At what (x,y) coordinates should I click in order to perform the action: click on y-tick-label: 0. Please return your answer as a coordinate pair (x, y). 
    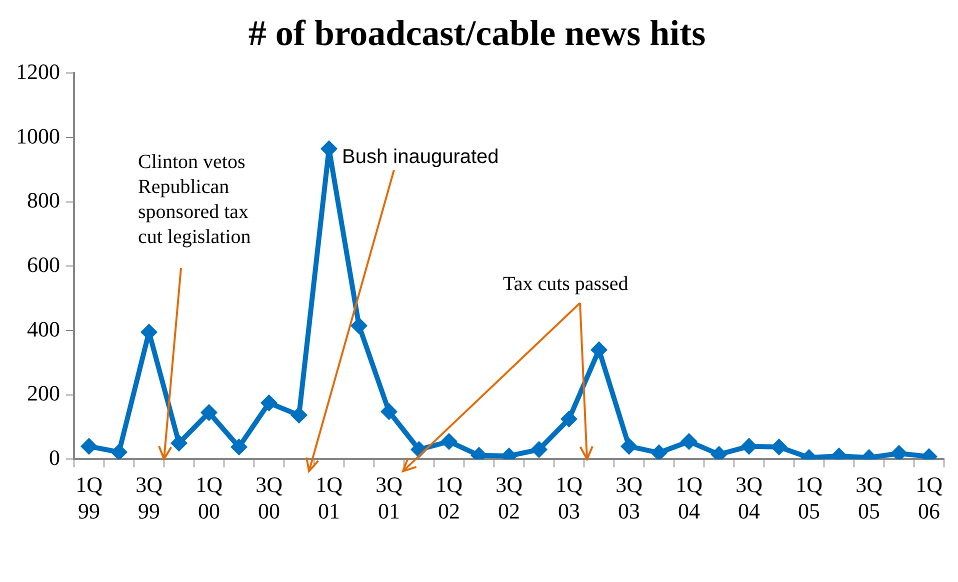
    Looking at the image, I should click on (54, 457).